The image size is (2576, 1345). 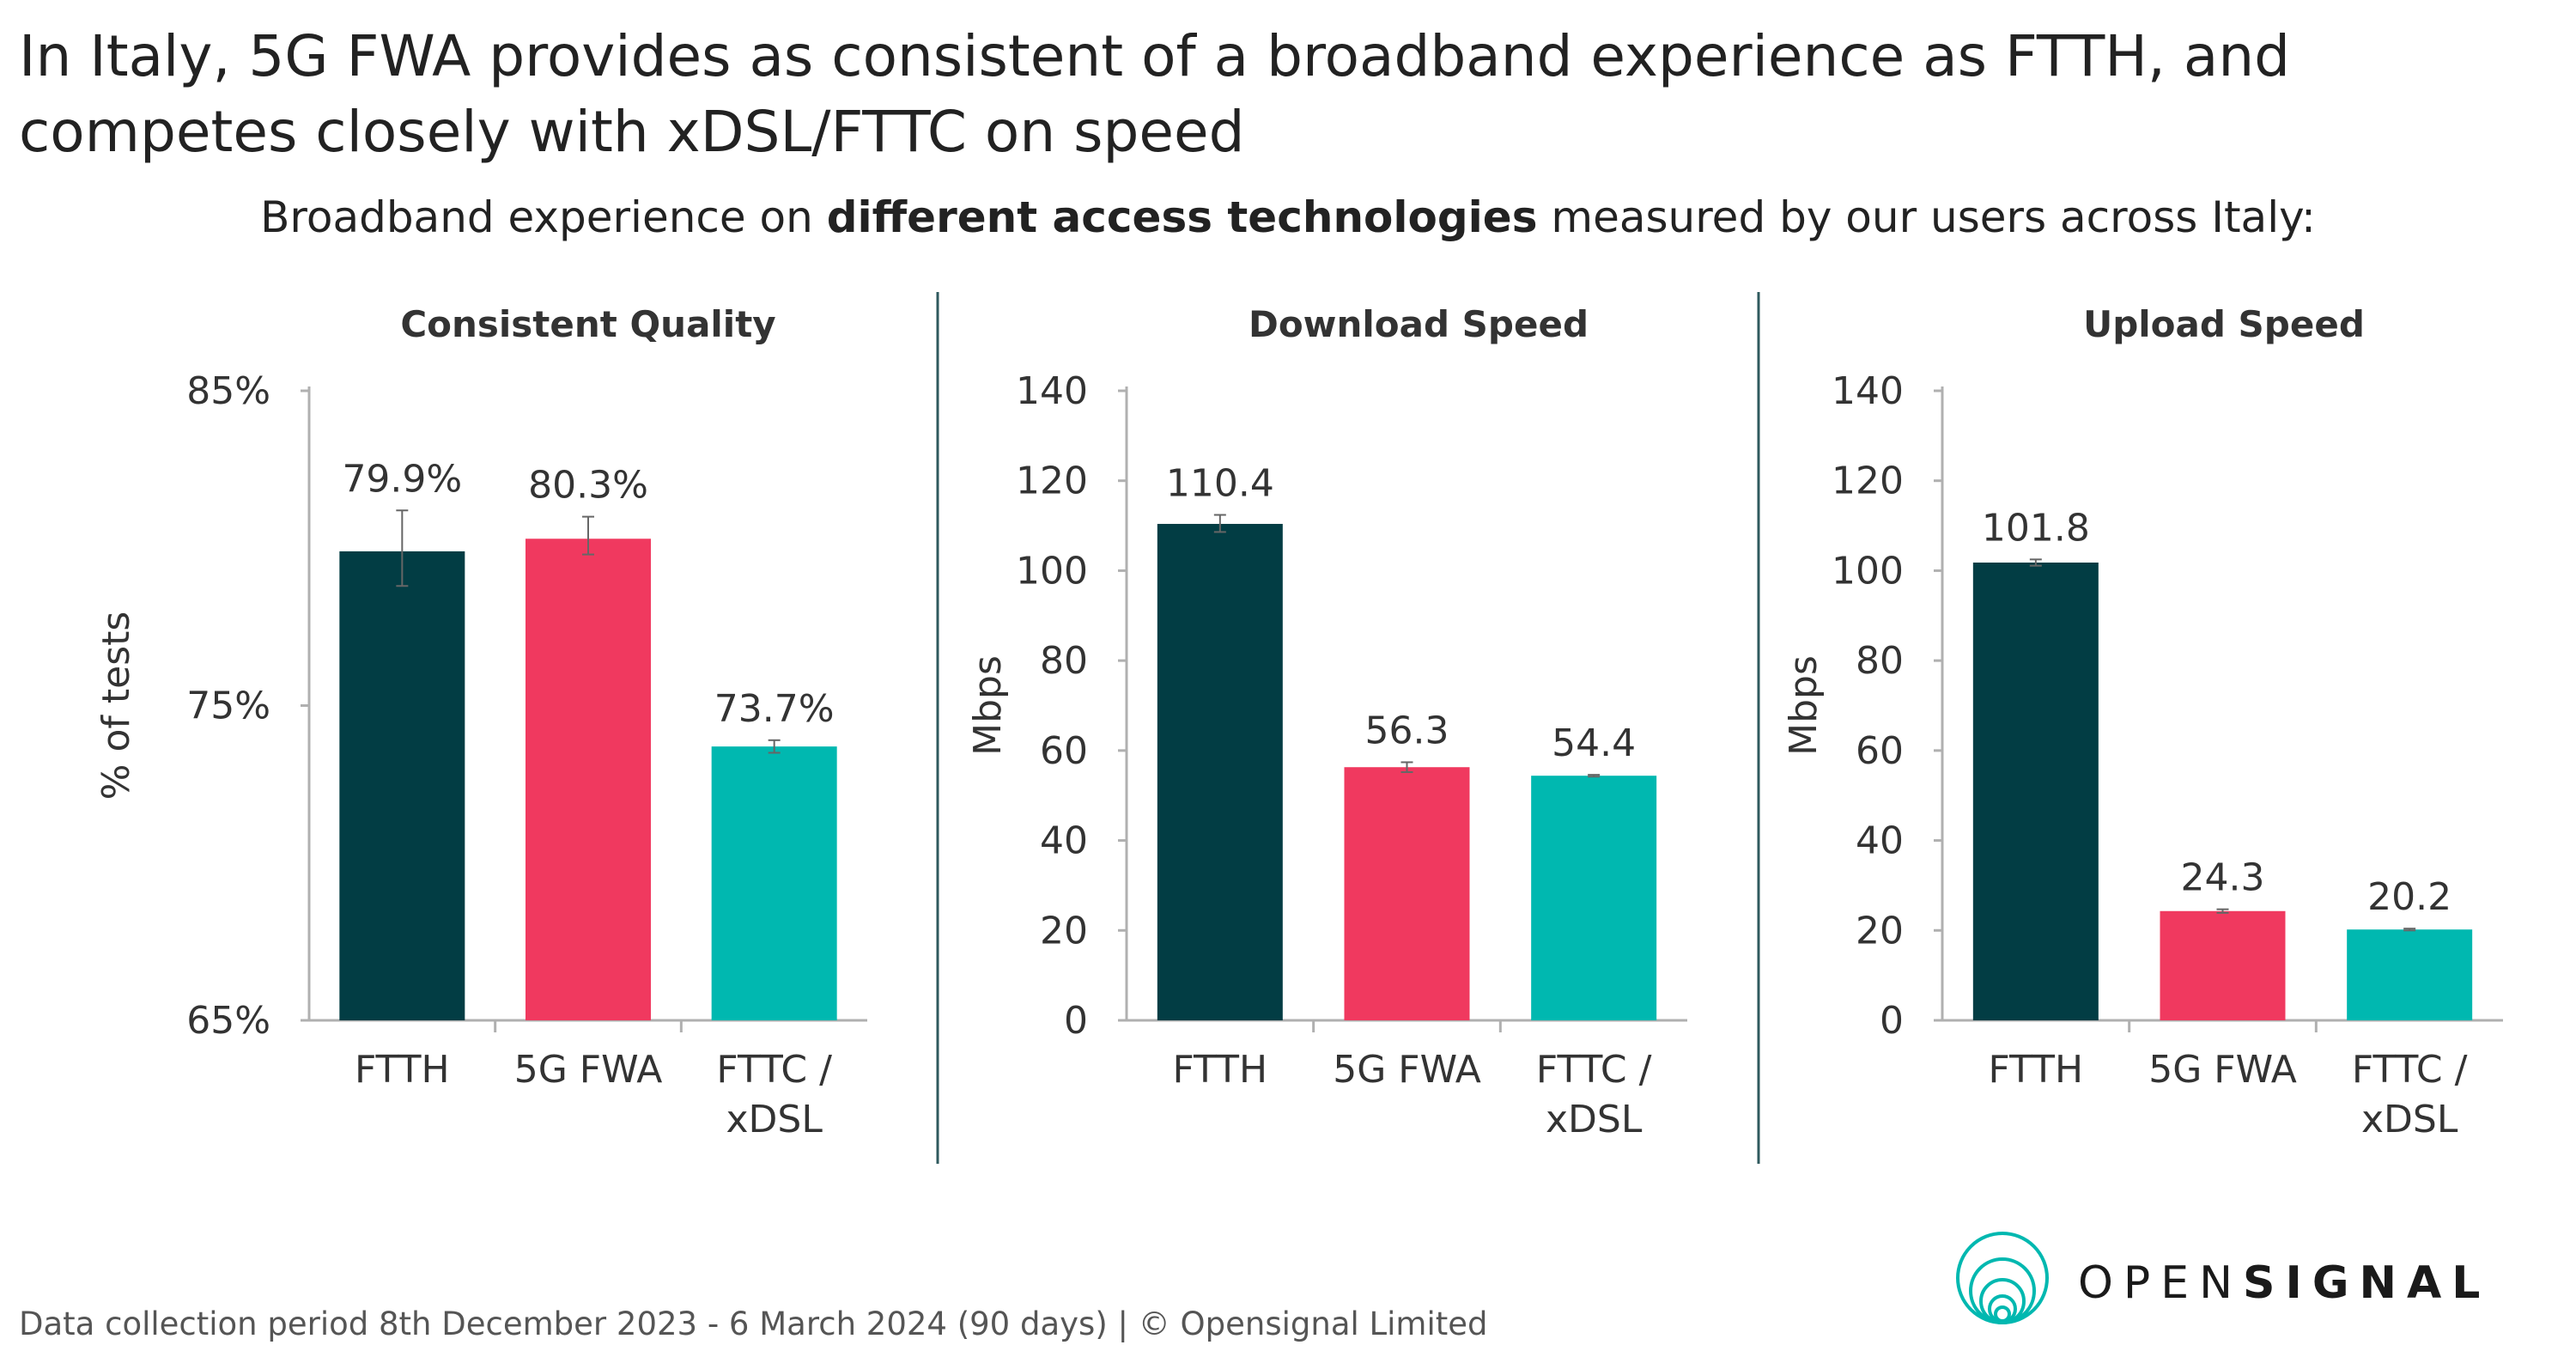 I want to click on chart-title: Consistent Quality, so click(x=587, y=324).